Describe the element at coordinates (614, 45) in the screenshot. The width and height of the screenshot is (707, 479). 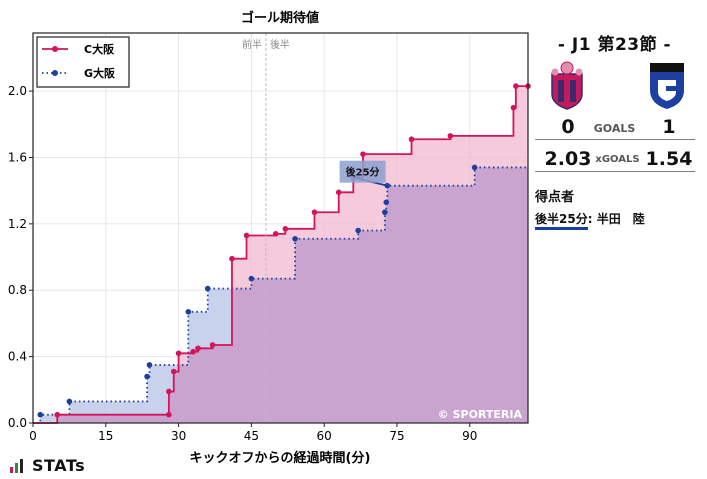
I see `match-title: - J1 第23節 -` at that location.